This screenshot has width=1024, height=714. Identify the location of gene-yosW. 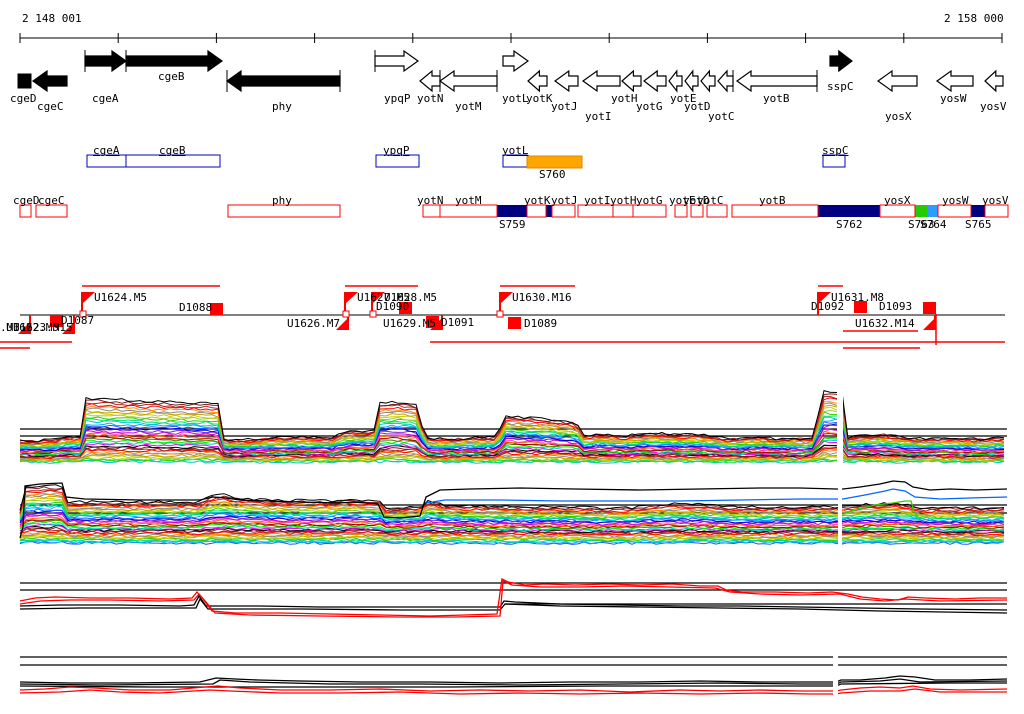
(954, 81).